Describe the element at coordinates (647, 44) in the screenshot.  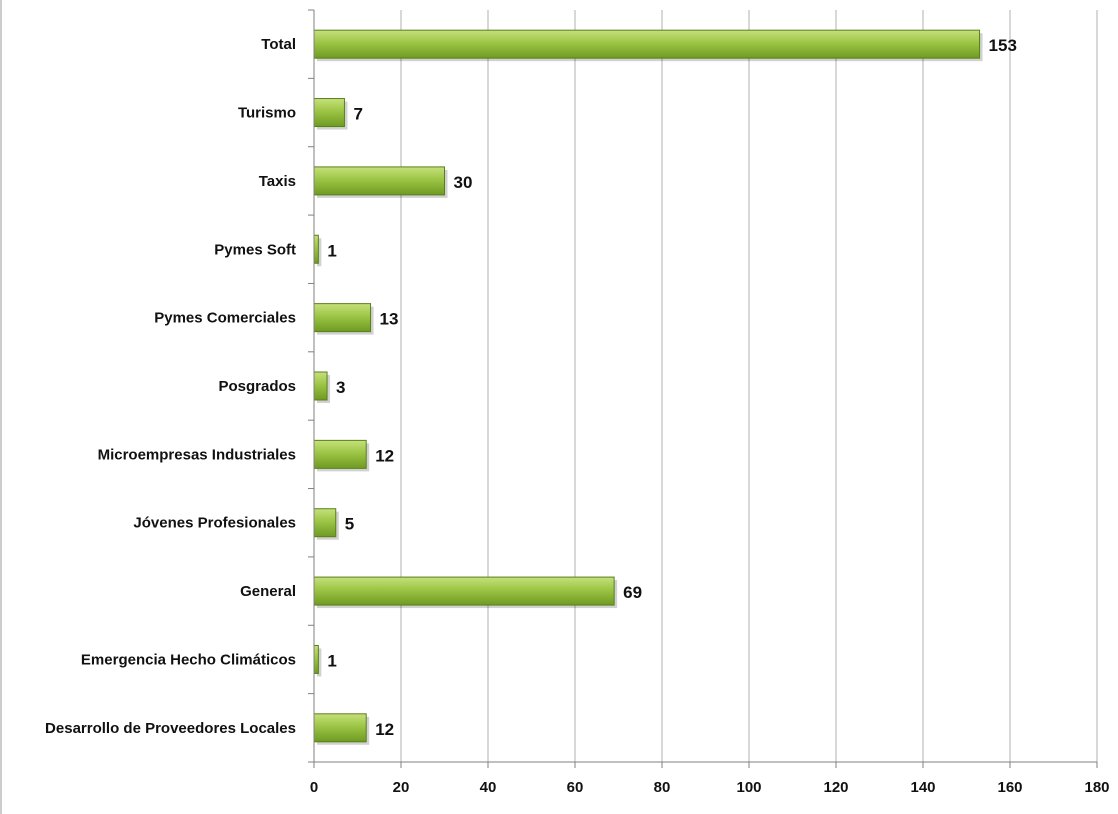
I see `bar-total` at that location.